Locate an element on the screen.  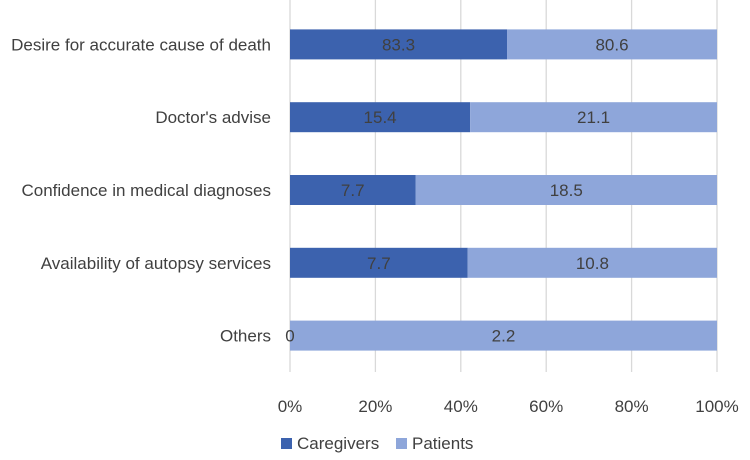
category-label: Doctor's advise is located at coordinates (213, 117).